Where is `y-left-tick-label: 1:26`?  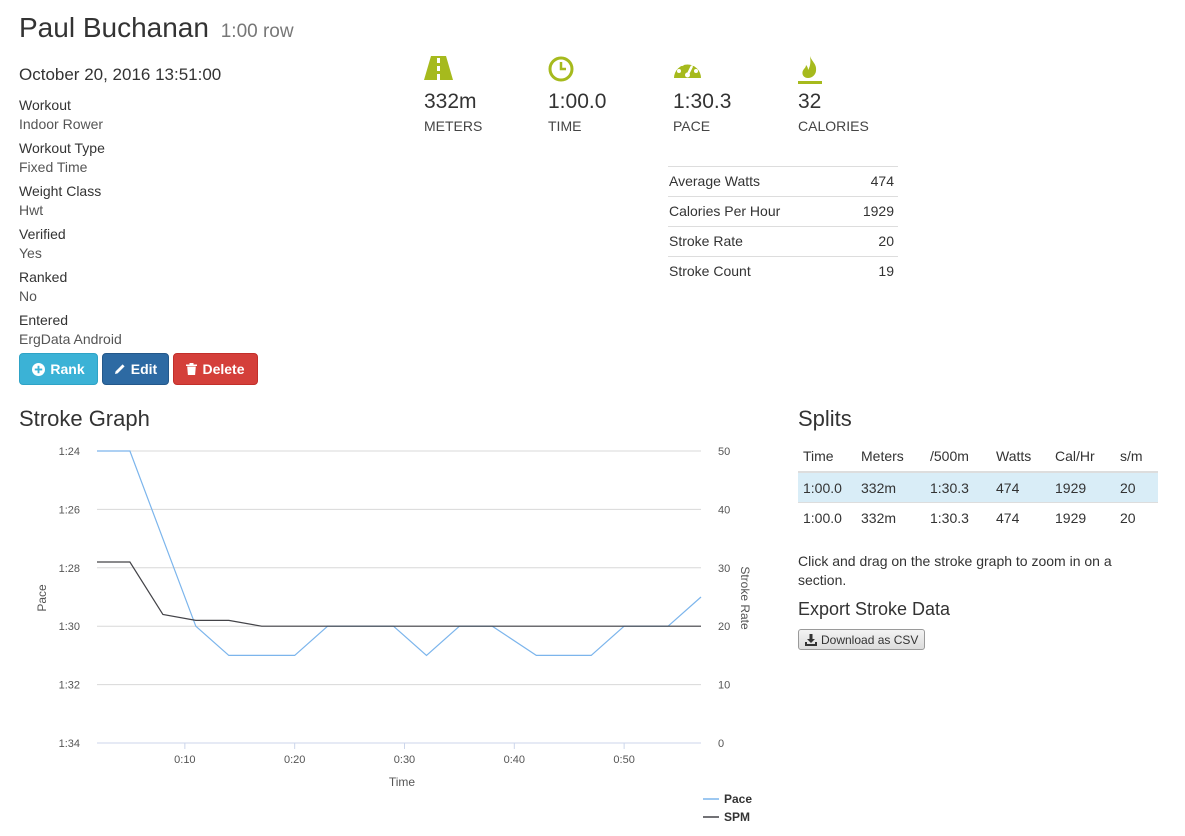 y-left-tick-label: 1:26 is located at coordinates (69, 510).